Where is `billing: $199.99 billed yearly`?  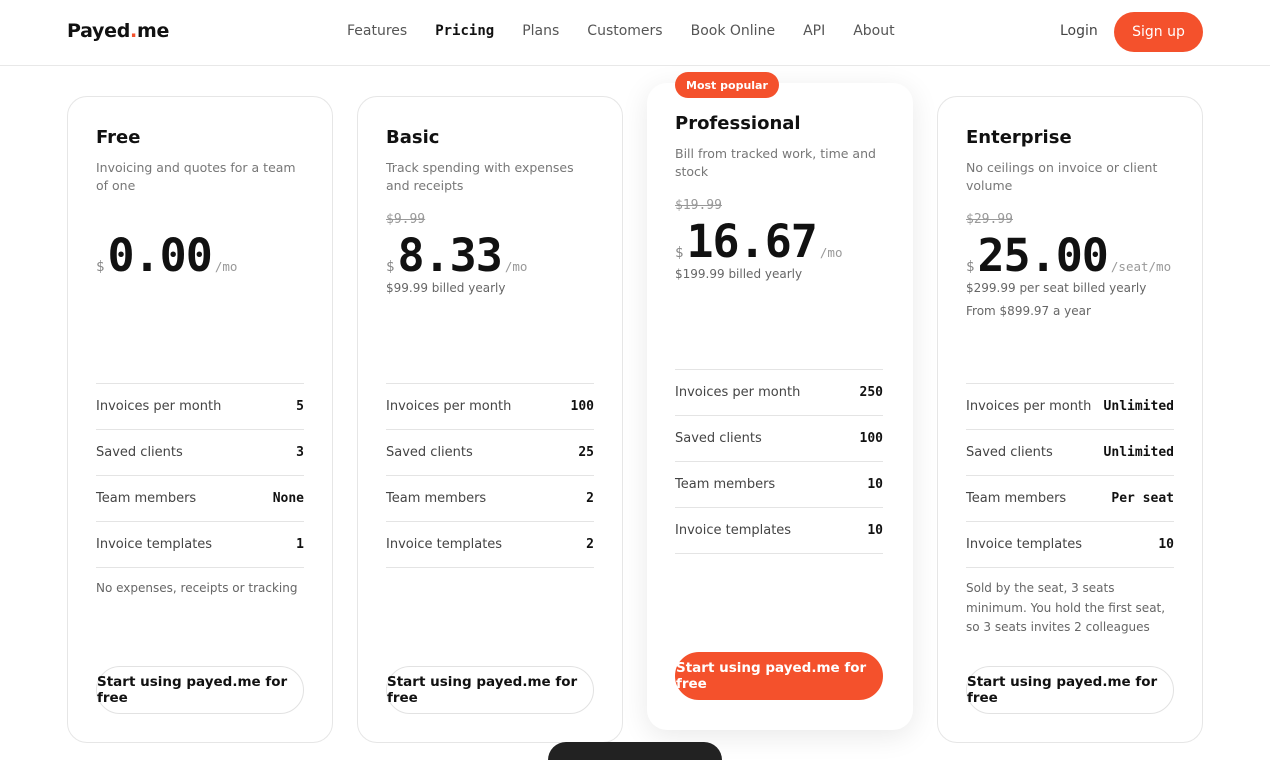 billing: $199.99 billed yearly is located at coordinates (739, 274).